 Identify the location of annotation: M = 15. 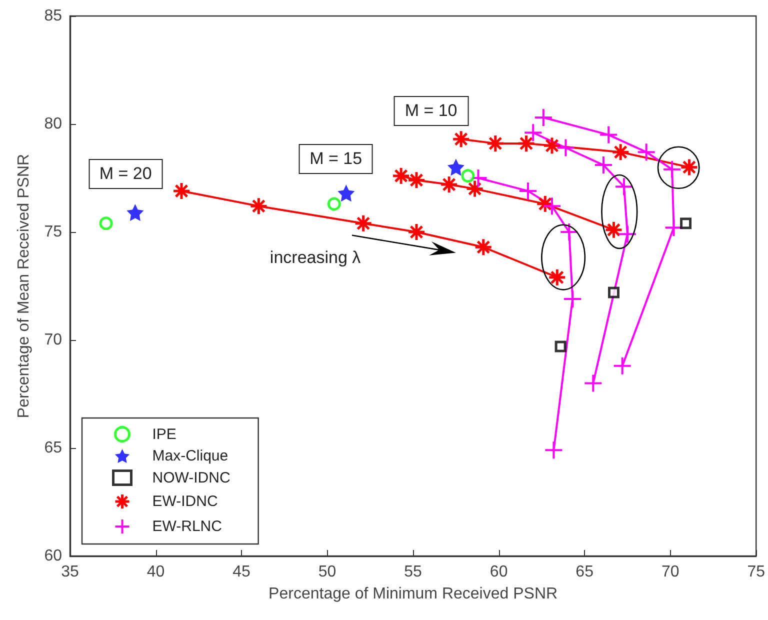
(336, 159).